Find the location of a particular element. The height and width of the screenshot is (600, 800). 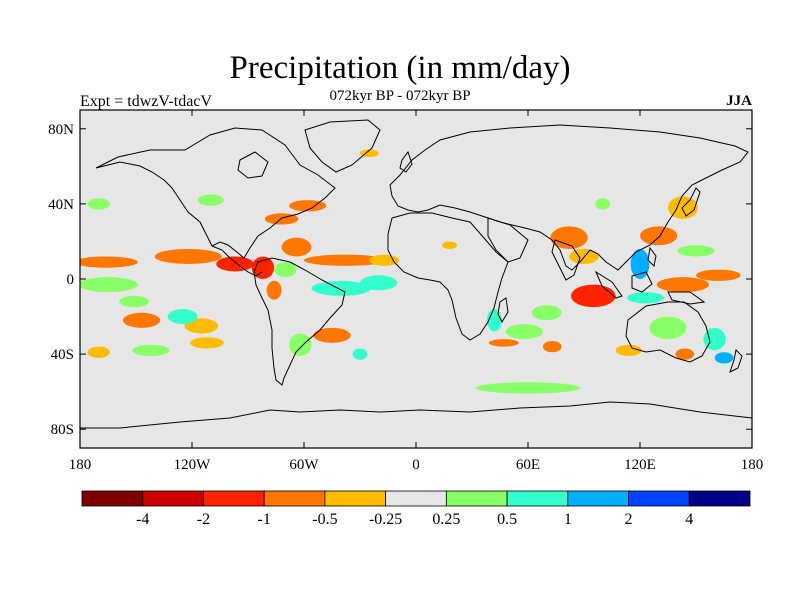

colorbar-label: 4 is located at coordinates (689, 519).